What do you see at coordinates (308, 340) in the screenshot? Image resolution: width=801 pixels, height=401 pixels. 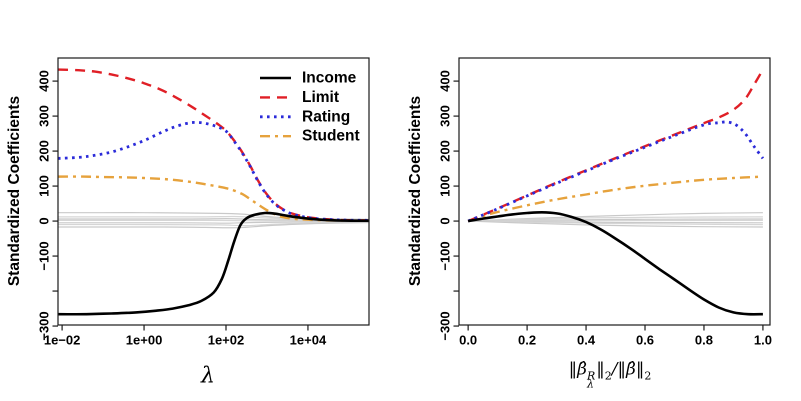 I see `x-tick-label: 1e+04` at bounding box center [308, 340].